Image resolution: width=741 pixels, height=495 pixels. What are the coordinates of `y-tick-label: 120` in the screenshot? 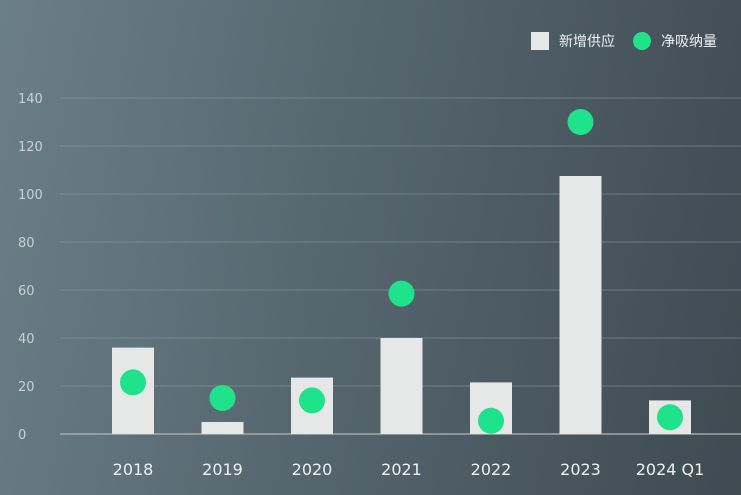 It's located at (30, 147).